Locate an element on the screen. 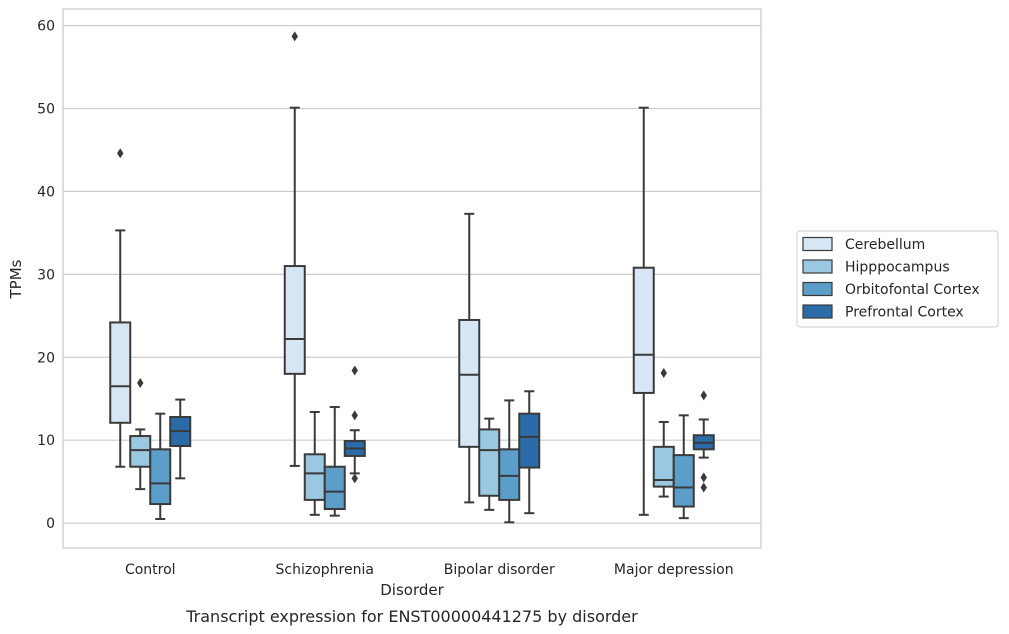 The height and width of the screenshot is (634, 1009). y-tick-label: 30 is located at coordinates (46, 275).